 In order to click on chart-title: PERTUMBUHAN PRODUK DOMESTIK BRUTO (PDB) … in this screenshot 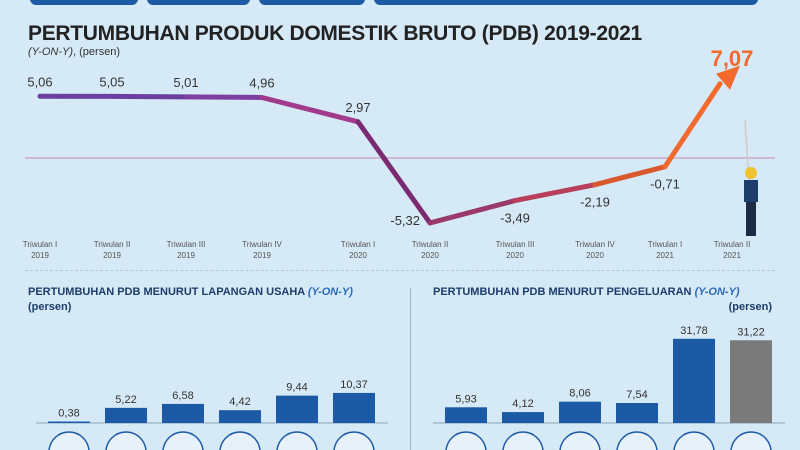, I will do `click(335, 33)`.